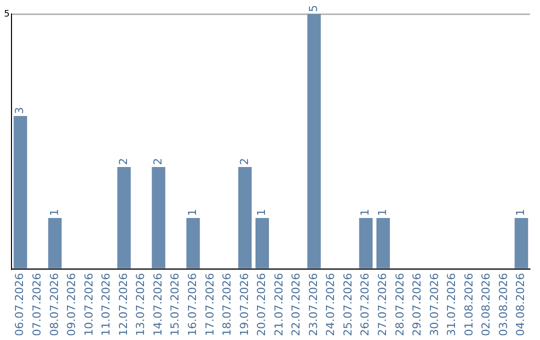  Describe the element at coordinates (365, 304) in the screenshot. I see `x-tick-label: 26.07.2026` at that location.